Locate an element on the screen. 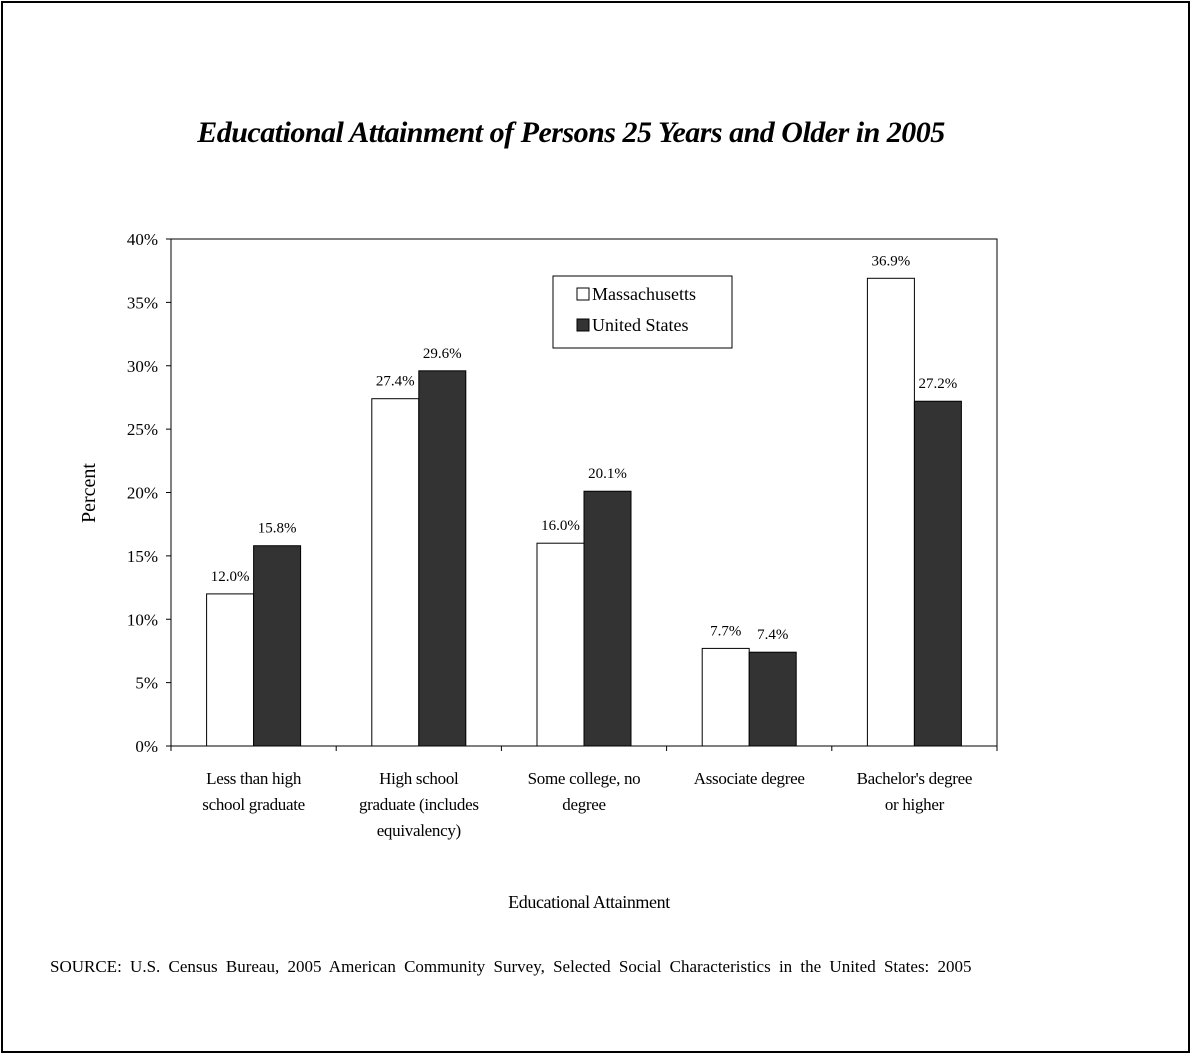 This screenshot has width=1192, height=1055. x-tick-label: High school is located at coordinates (419, 778).